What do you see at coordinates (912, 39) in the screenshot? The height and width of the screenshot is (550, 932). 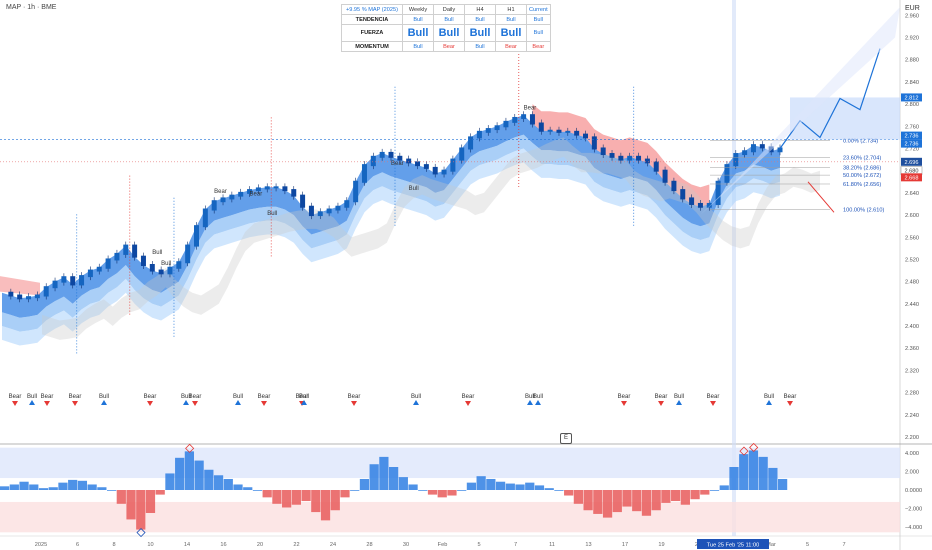 I see `price-tick-label: 2.920` at bounding box center [912, 39].